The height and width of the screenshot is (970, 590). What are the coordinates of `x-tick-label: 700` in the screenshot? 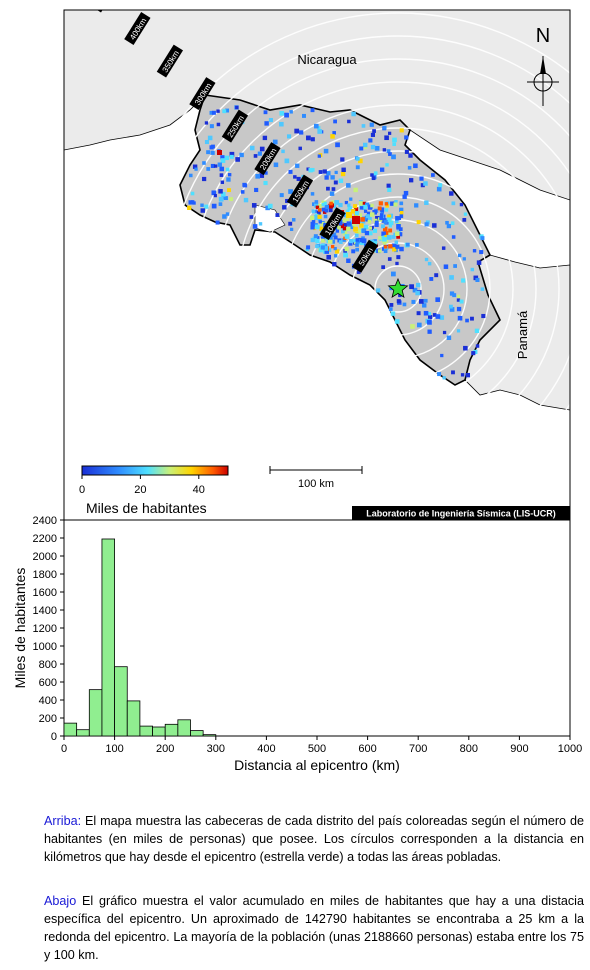 It's located at (418, 749).